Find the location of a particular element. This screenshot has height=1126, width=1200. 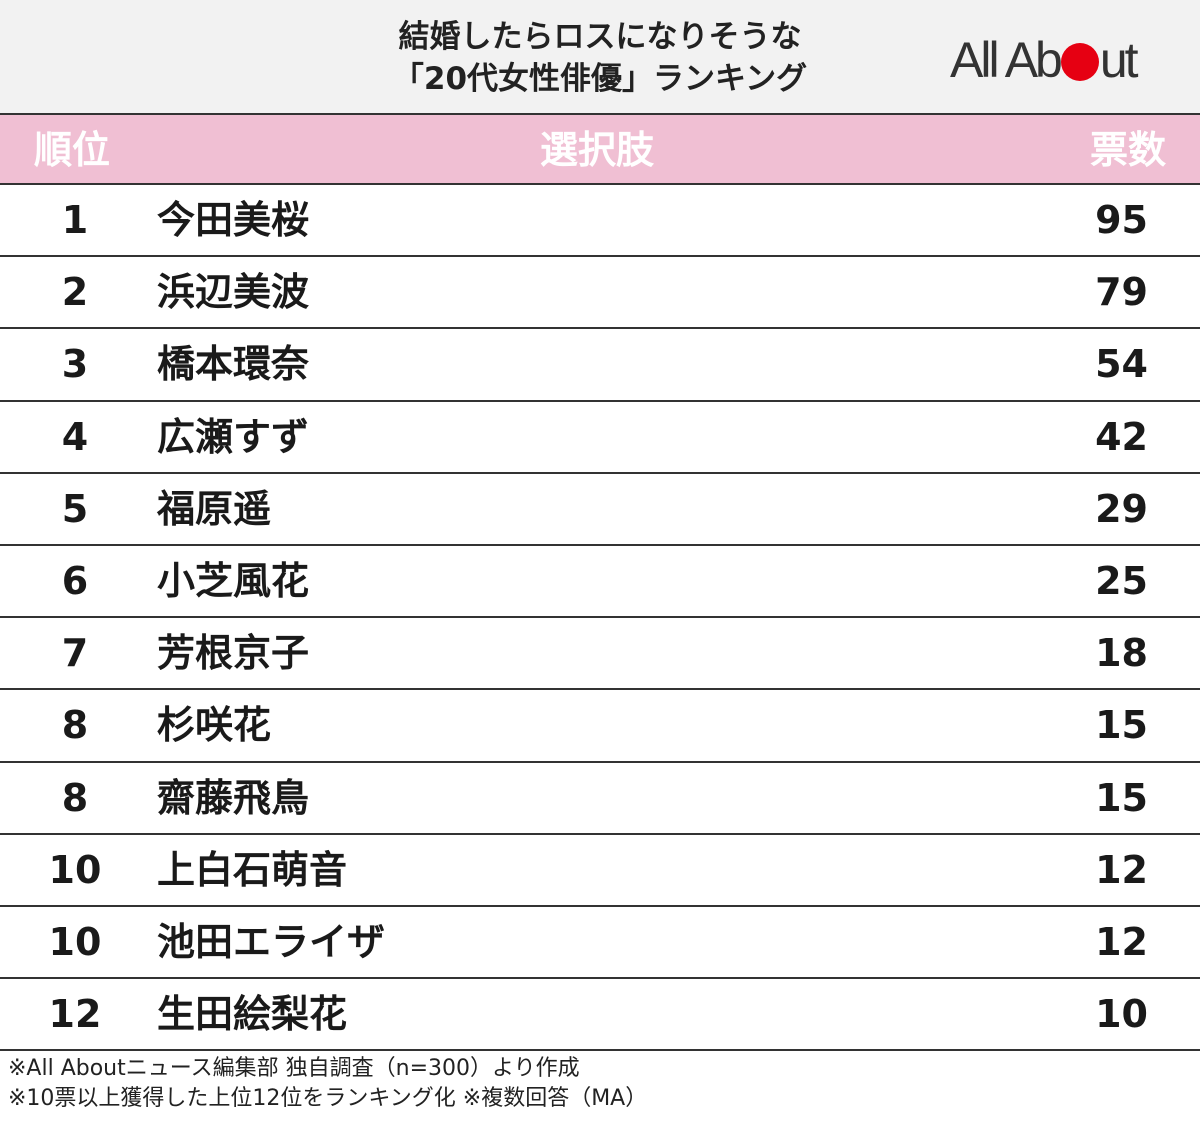

rank-cell: 4 is located at coordinates (75, 436).